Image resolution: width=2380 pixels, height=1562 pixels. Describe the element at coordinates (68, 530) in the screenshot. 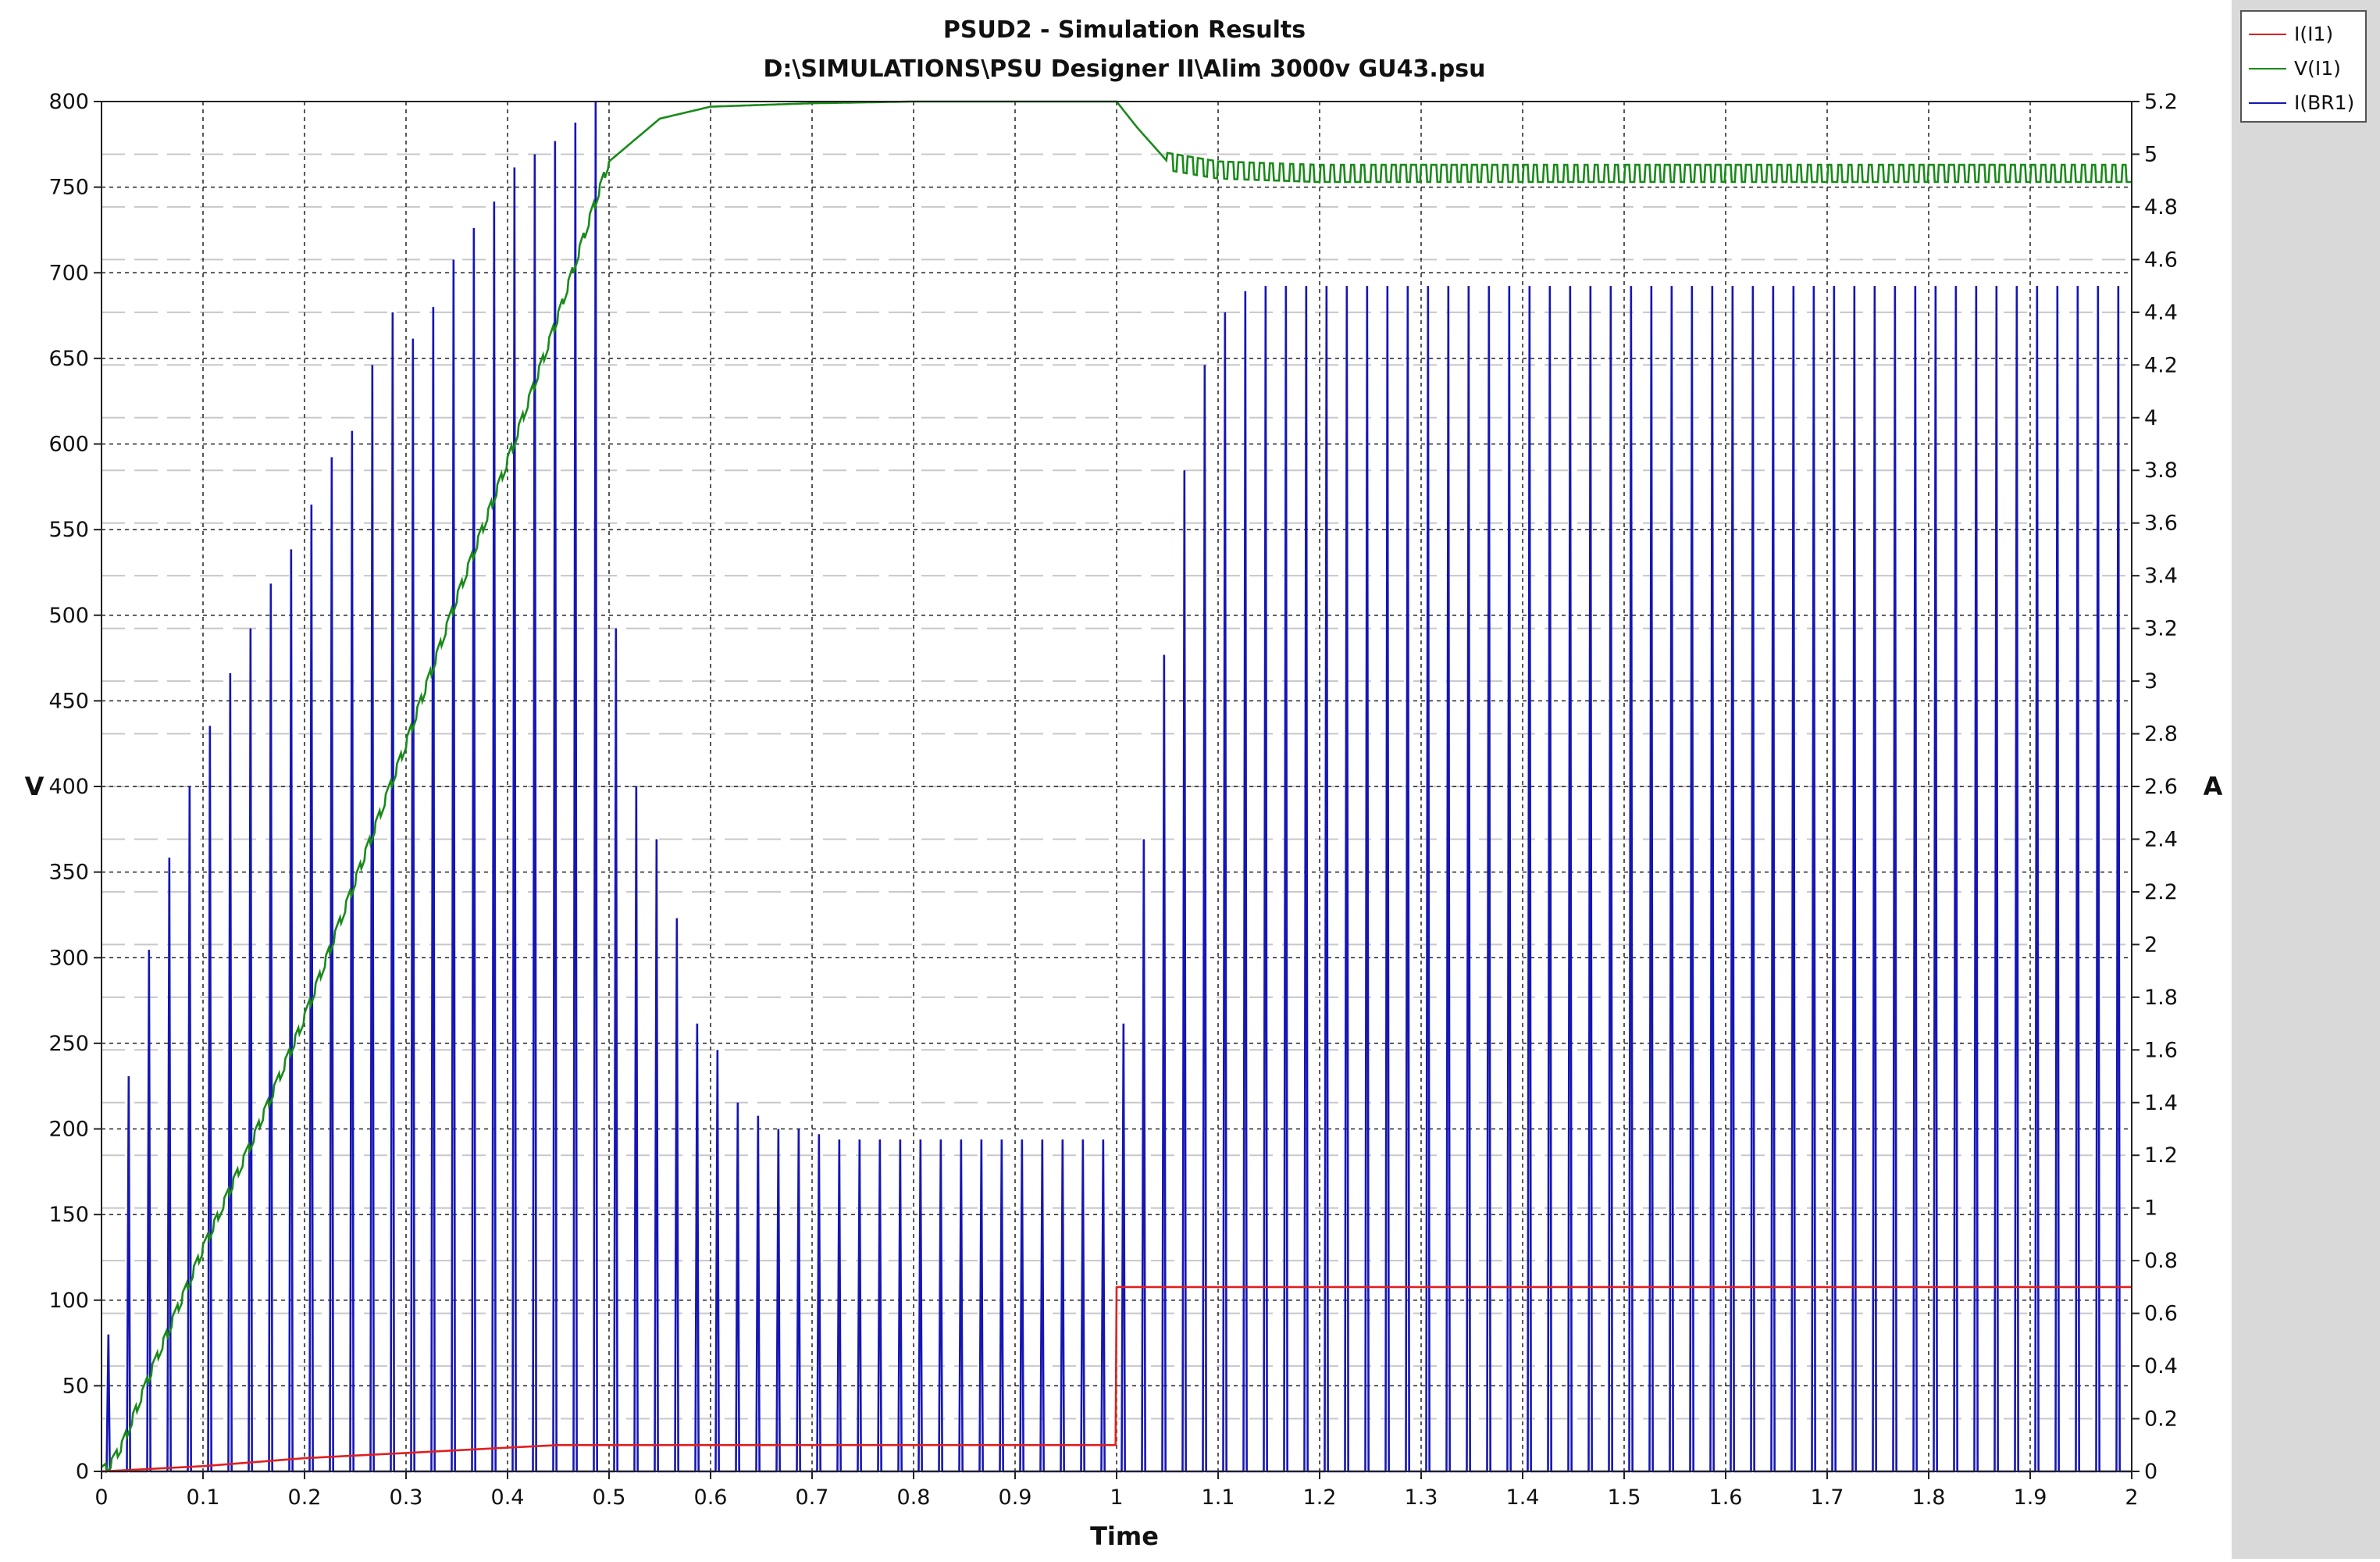

I see `y-left-tick-label: 550` at that location.